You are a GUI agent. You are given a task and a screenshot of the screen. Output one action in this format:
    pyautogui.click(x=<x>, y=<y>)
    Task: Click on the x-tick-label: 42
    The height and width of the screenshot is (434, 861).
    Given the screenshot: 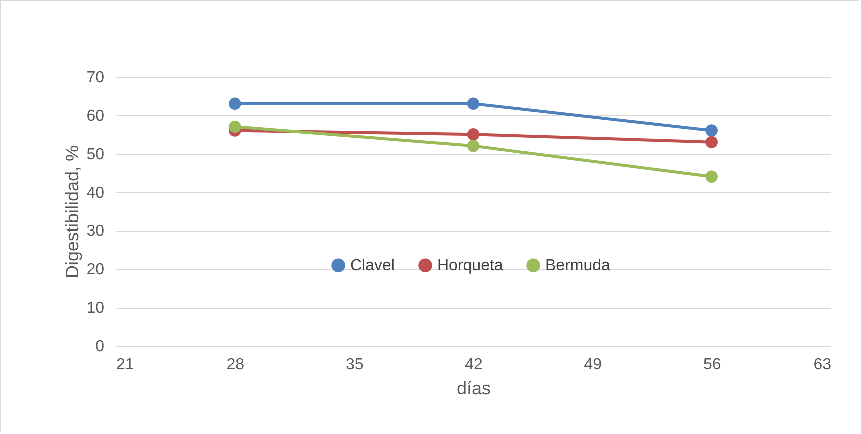 What is the action you would take?
    pyautogui.click(x=474, y=365)
    